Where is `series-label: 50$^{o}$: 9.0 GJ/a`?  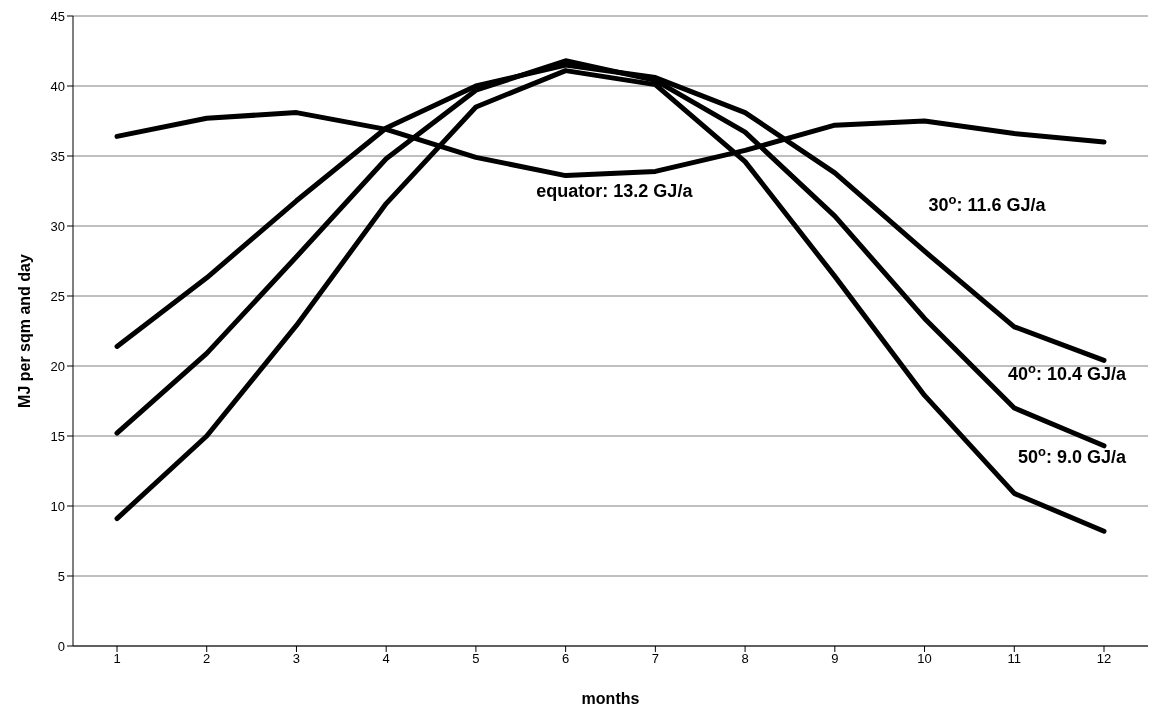 series-label: 50$^{o}$: 9.0 GJ/a is located at coordinates (1072, 455).